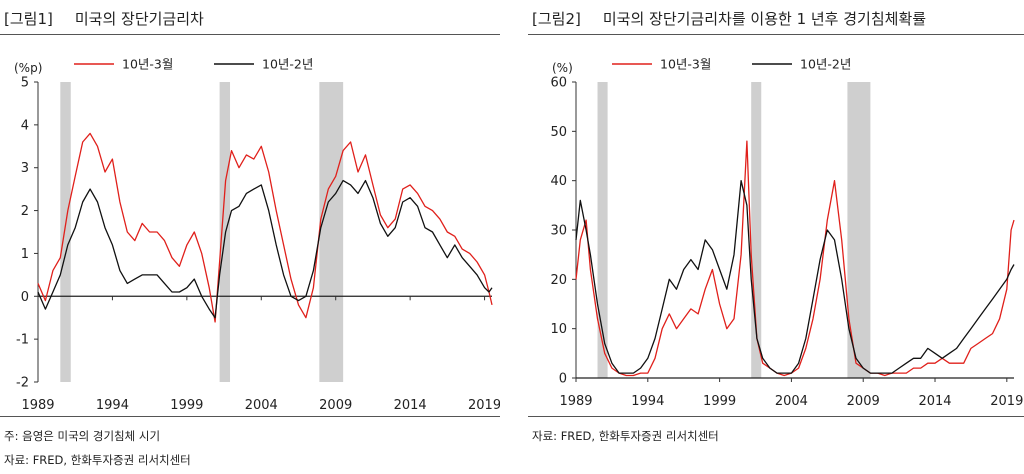 The width and height of the screenshot is (1024, 474). What do you see at coordinates (28, 68) in the screenshot?
I see `y-axis-unit-1: (%p)` at bounding box center [28, 68].